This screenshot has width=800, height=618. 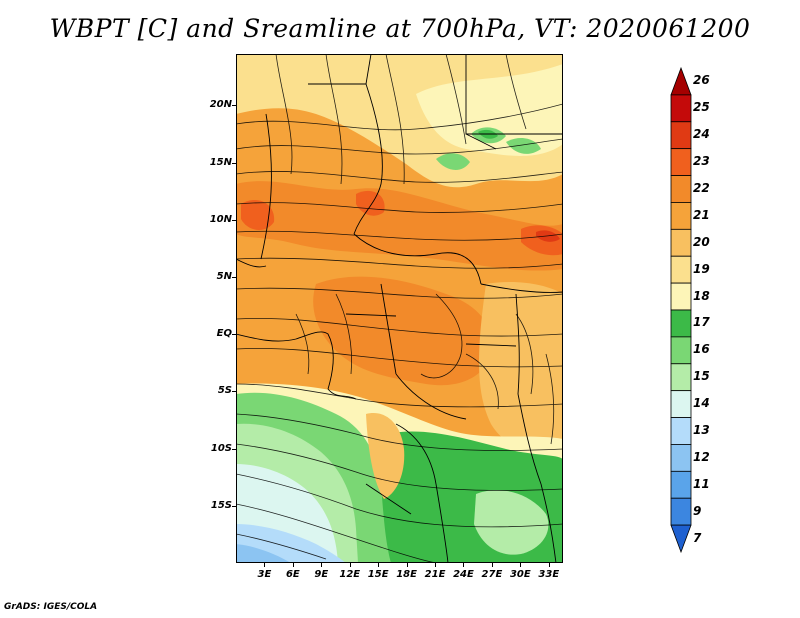 What do you see at coordinates (264, 574) in the screenshot?
I see `lon-label: 3E` at bounding box center [264, 574].